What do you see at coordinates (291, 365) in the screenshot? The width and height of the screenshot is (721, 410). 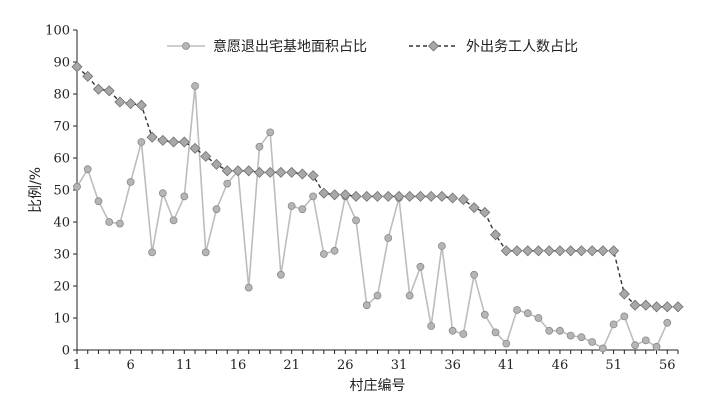 I see `x-tick-label: 21` at bounding box center [291, 365].